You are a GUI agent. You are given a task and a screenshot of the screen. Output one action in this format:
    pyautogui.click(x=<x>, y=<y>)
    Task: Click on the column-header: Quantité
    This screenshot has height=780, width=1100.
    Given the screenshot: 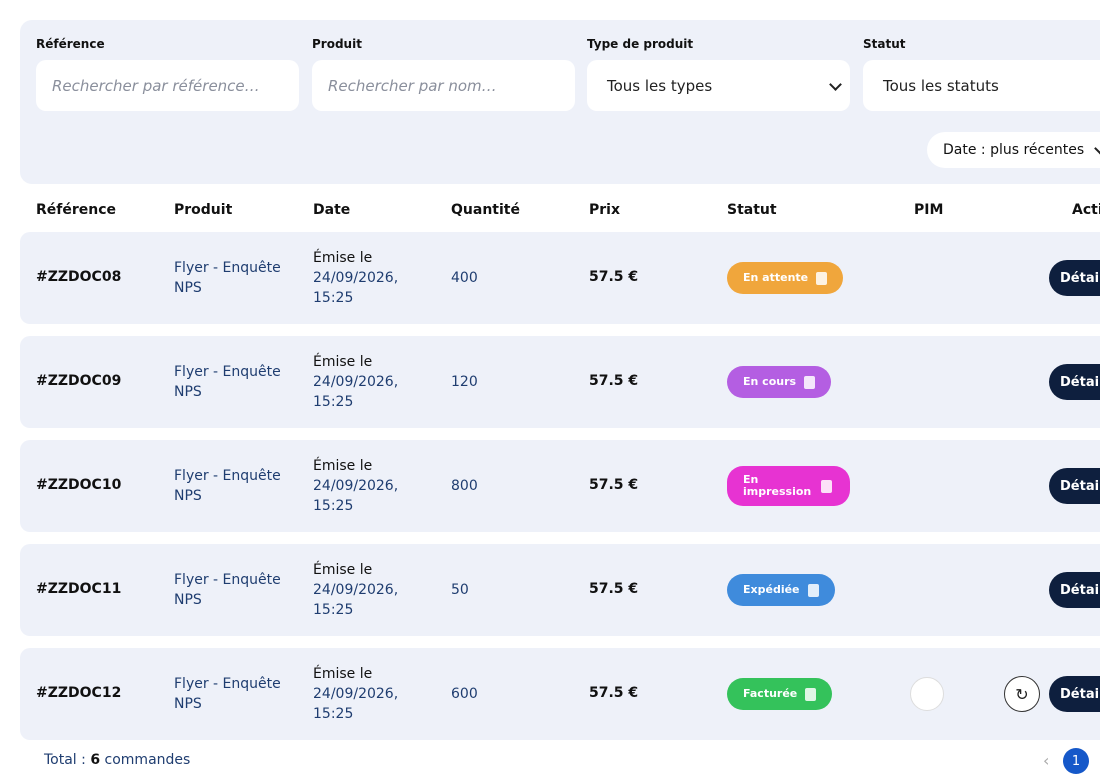 What is the action you would take?
    pyautogui.click(x=485, y=210)
    